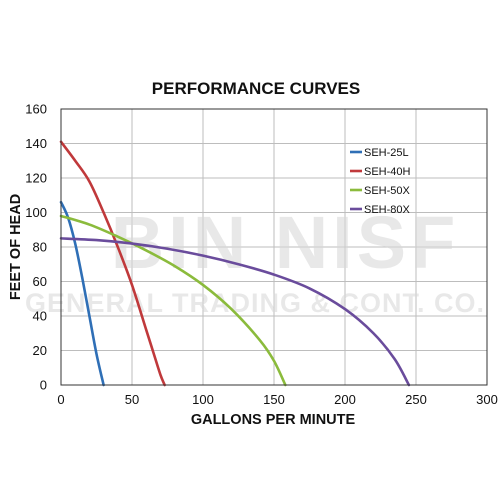 The image size is (500, 500). What do you see at coordinates (36, 109) in the screenshot?
I see `y-tick-label: 160` at bounding box center [36, 109].